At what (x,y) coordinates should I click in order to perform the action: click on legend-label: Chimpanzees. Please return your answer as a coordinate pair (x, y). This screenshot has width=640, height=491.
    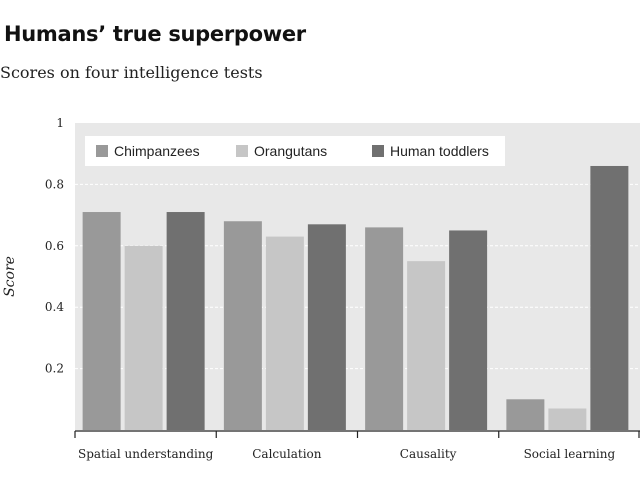
    Looking at the image, I should click on (157, 151).